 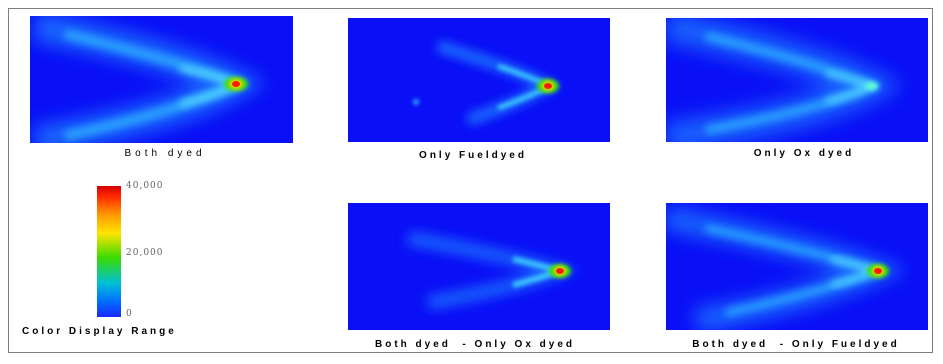 I want to click on image-both-minus-only-fuel, so click(x=797, y=266).